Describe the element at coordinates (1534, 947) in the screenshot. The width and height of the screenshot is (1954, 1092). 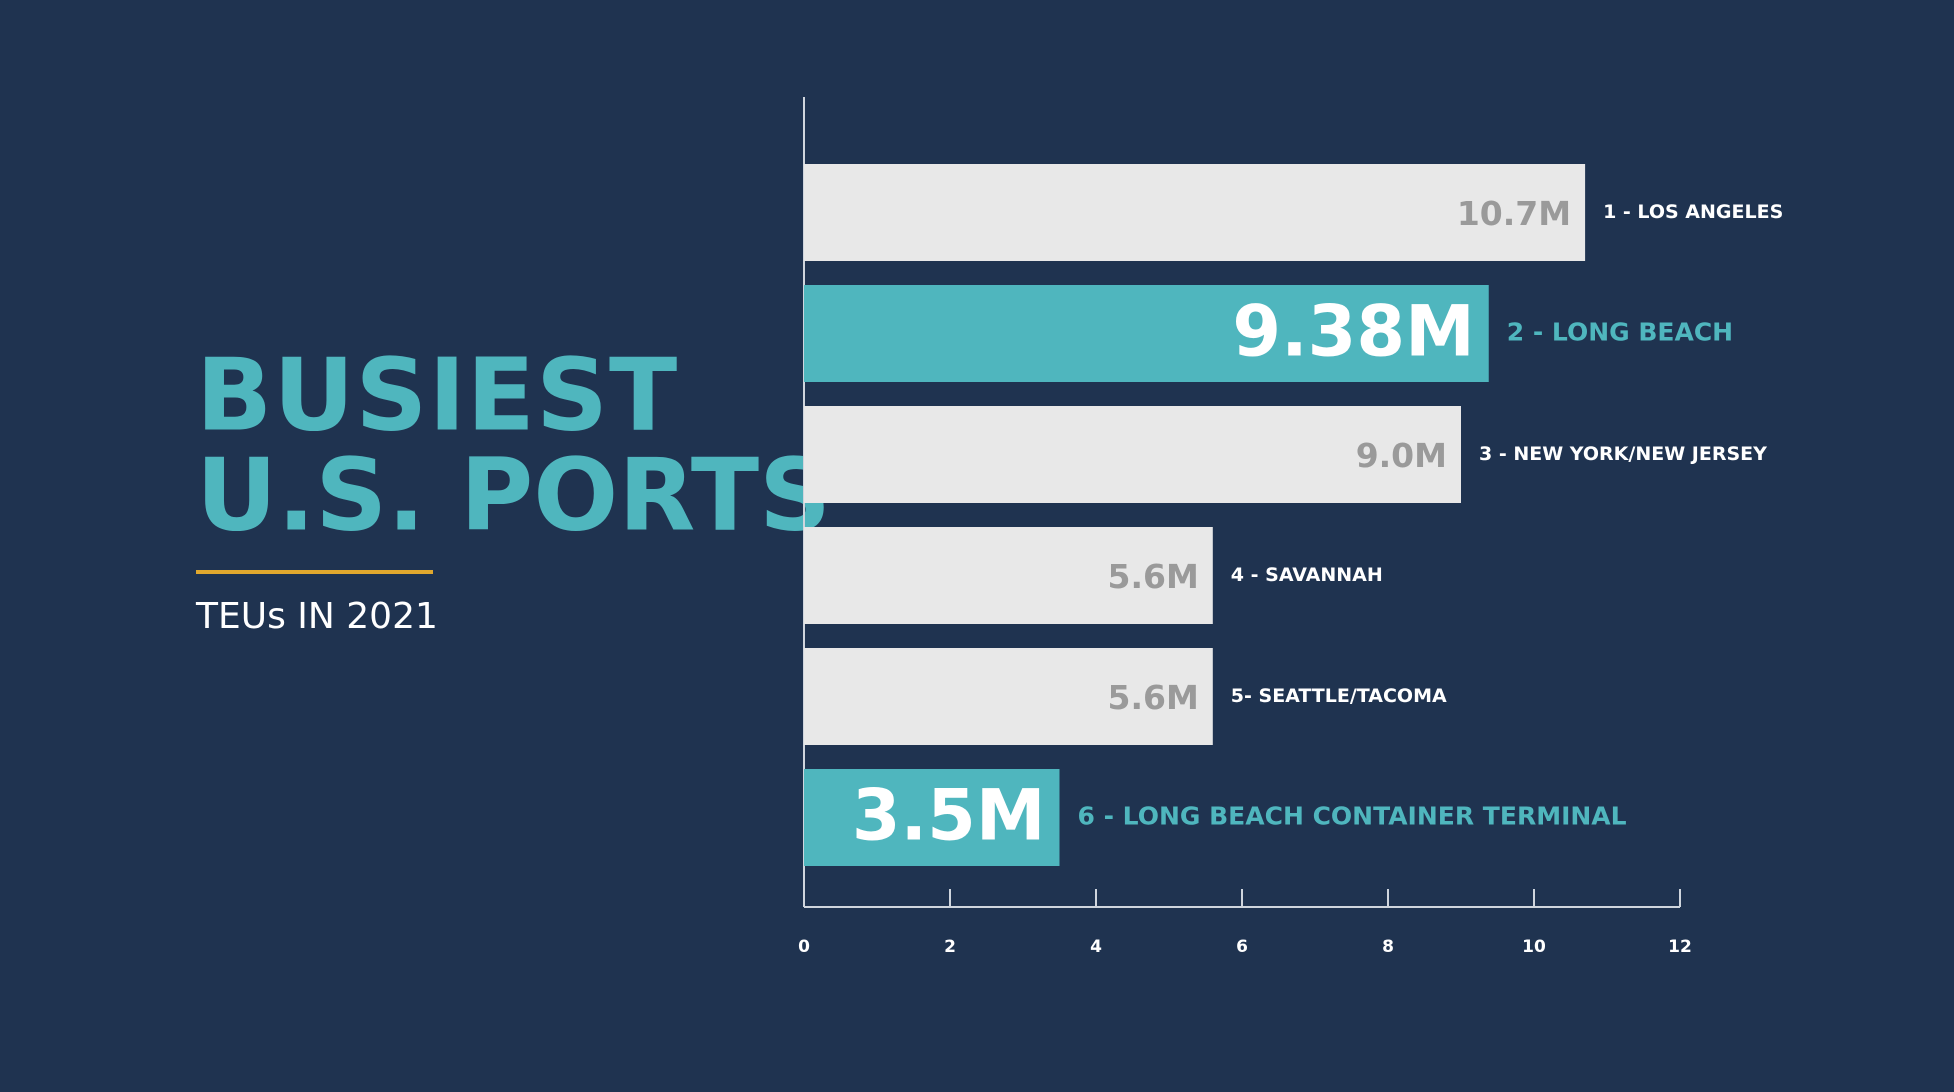
I see `x-tick-label: 10` at that location.